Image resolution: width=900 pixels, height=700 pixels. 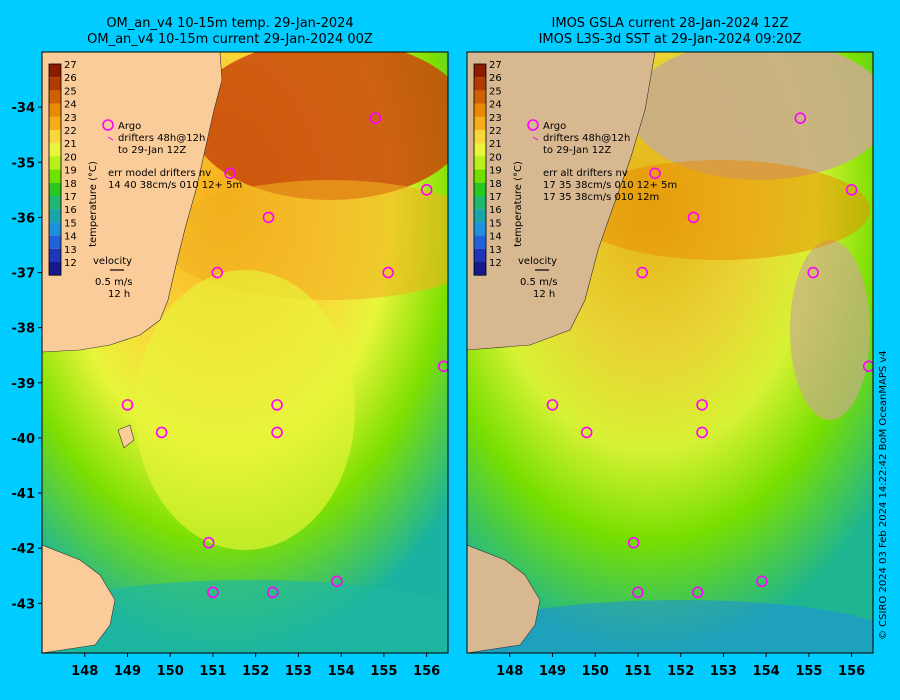 I want to click on right-colorbar-label: temperature (°C), so click(x=518, y=204).